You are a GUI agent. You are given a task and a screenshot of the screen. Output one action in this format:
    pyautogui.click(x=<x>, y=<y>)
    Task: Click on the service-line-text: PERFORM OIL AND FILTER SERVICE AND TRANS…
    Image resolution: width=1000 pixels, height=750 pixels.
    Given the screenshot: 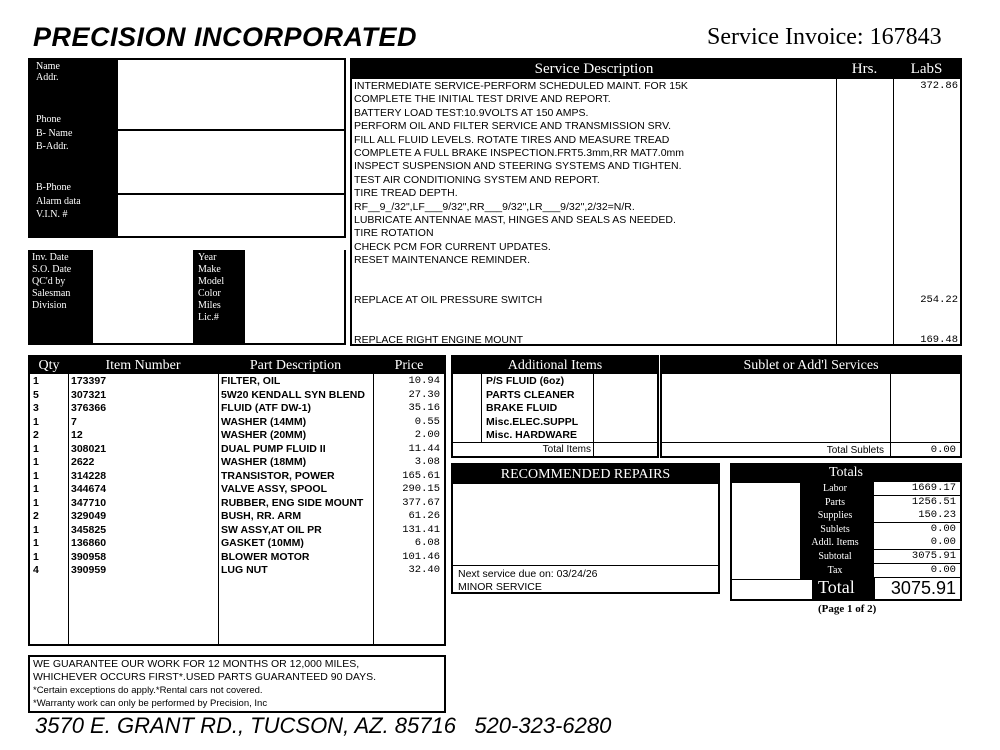 What is the action you would take?
    pyautogui.click(x=513, y=126)
    